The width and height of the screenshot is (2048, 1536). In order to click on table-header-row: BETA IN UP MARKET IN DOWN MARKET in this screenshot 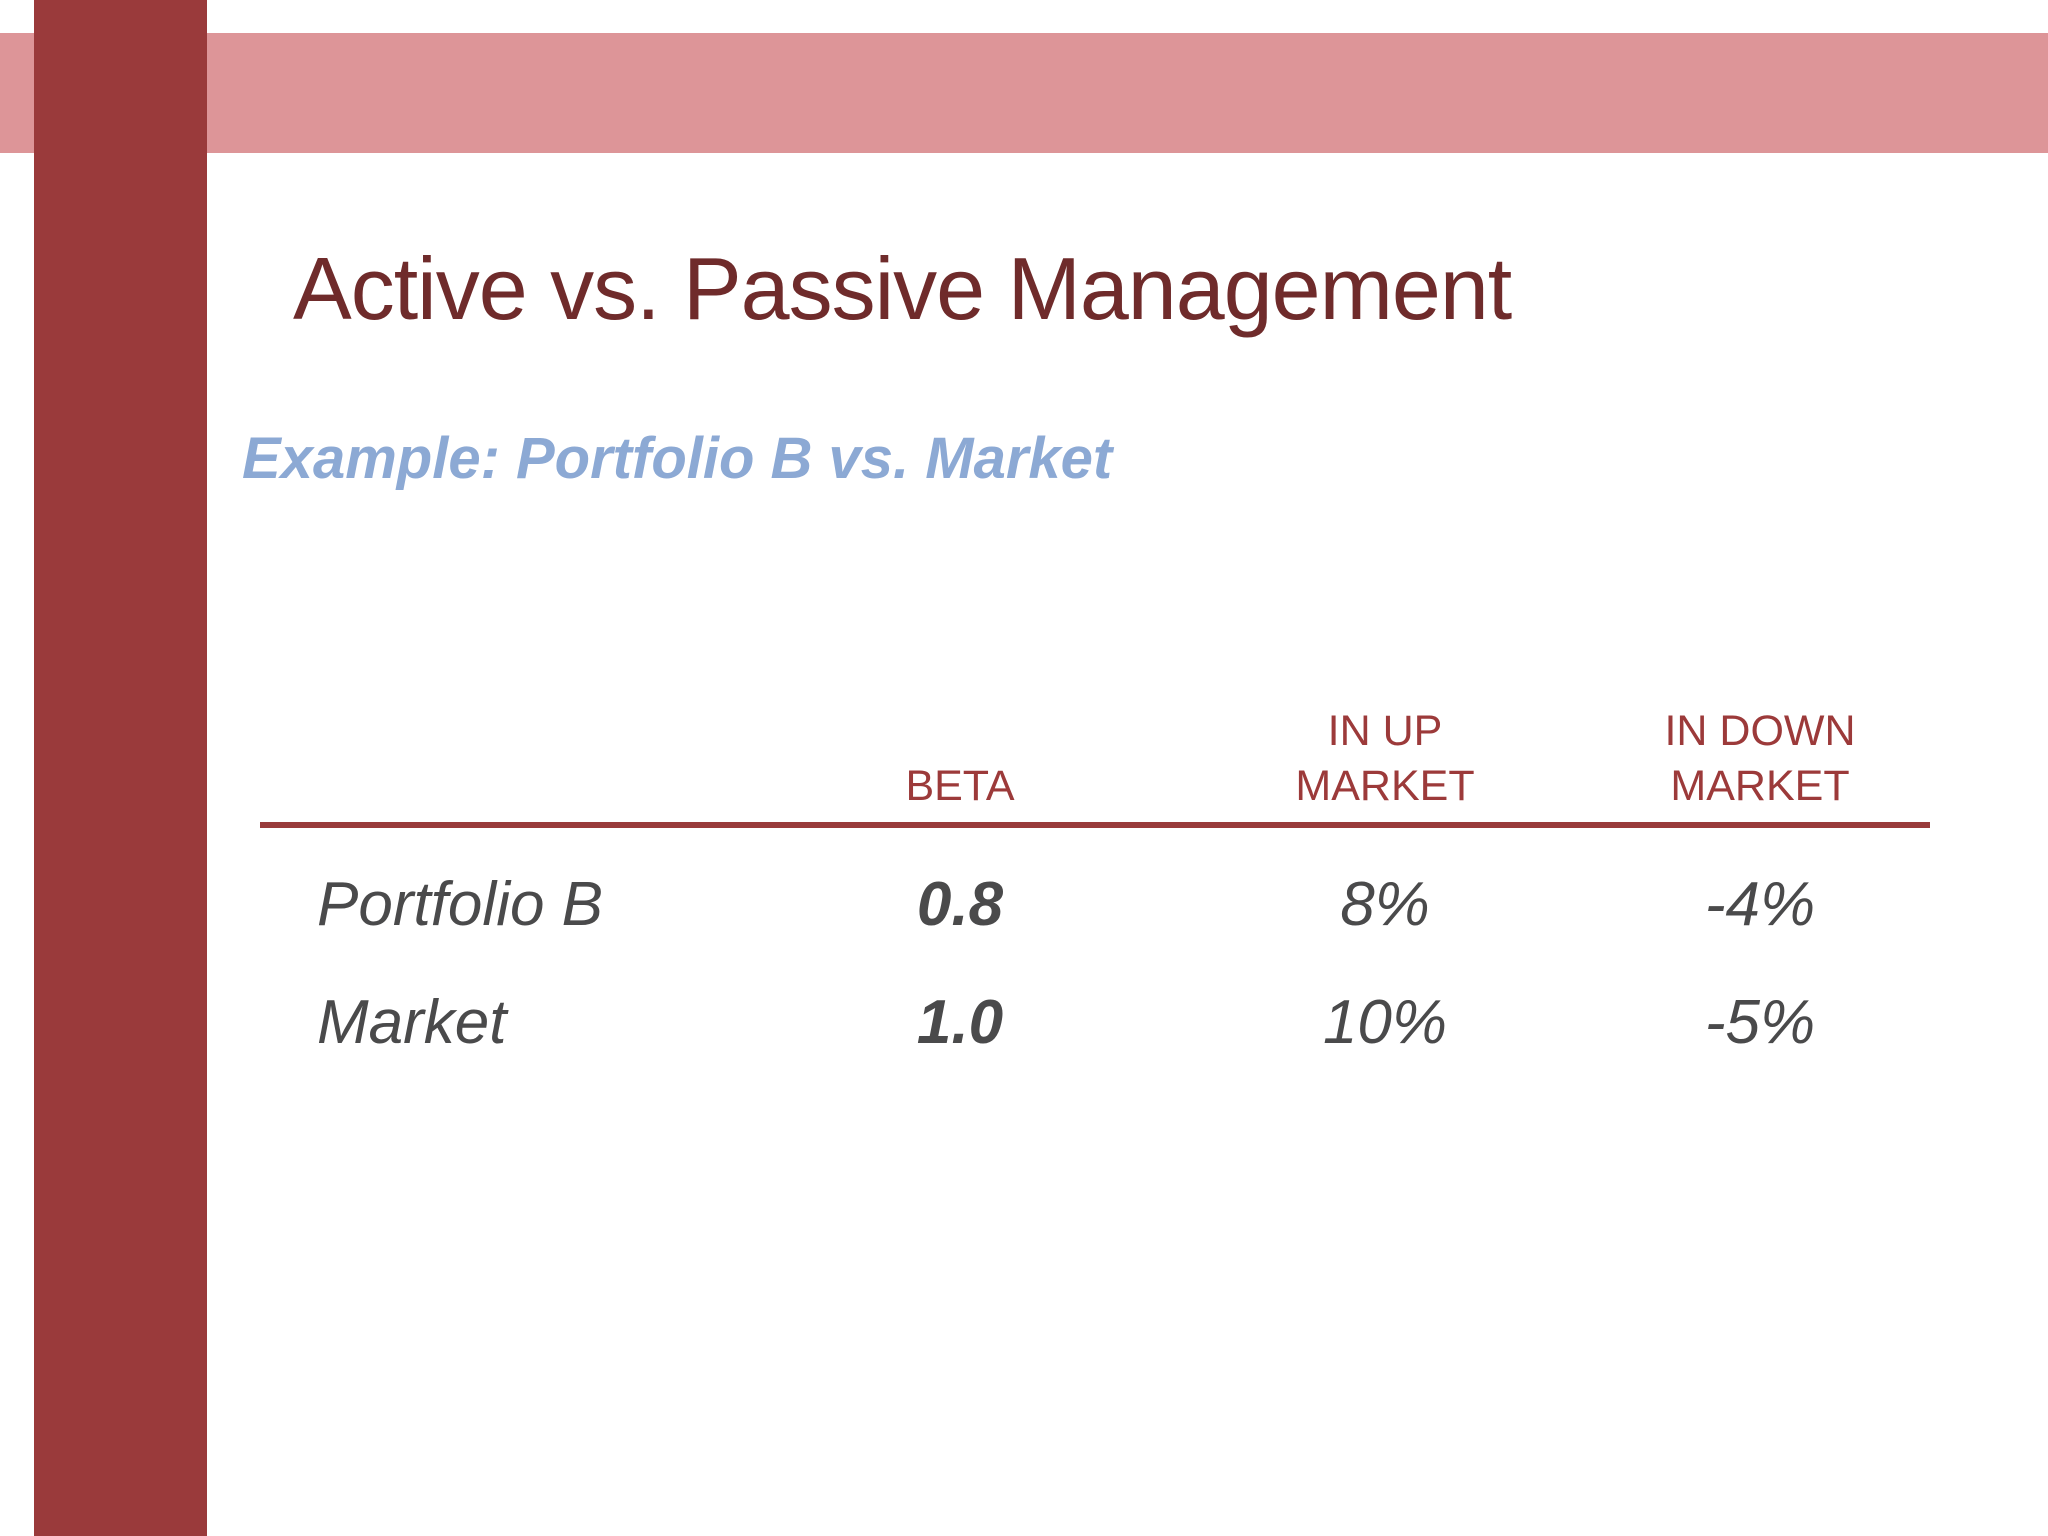, I will do `click(1095, 754)`.